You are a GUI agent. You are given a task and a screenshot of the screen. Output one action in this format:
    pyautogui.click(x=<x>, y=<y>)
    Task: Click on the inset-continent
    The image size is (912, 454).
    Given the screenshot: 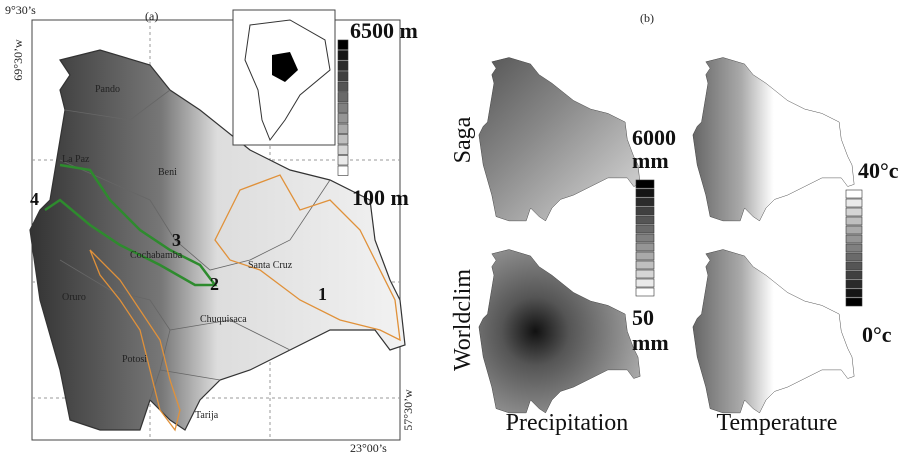 What is the action you would take?
    pyautogui.click(x=287, y=80)
    